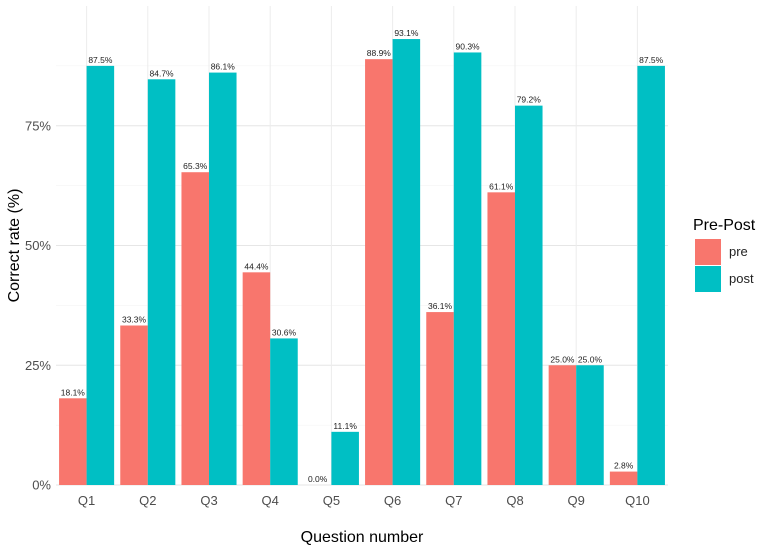 The image size is (762, 545). I want to click on x-tick-label: Q7, so click(453, 500).